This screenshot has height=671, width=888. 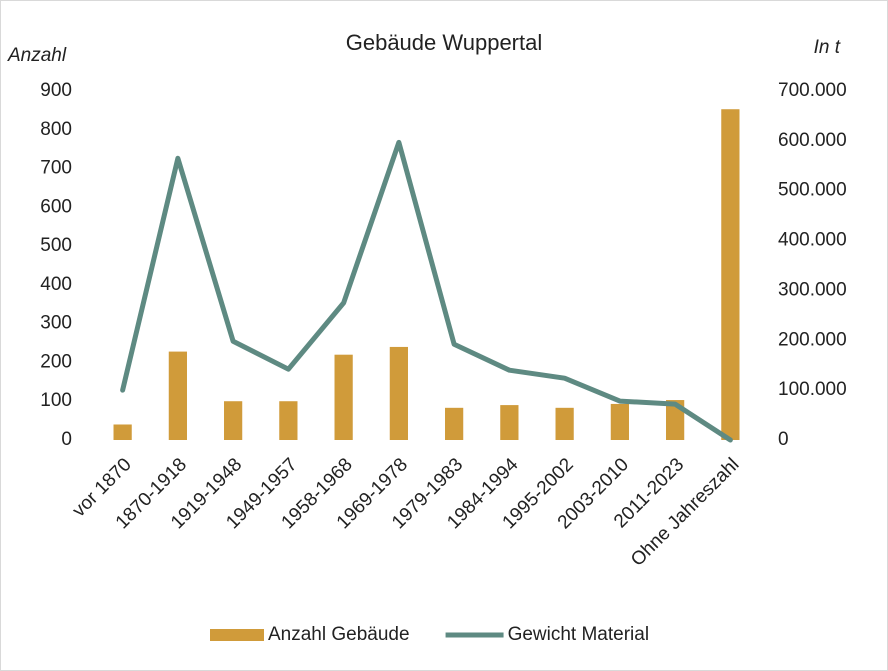 I want to click on chart-title: Gebäude Wuppertal, so click(x=444, y=42).